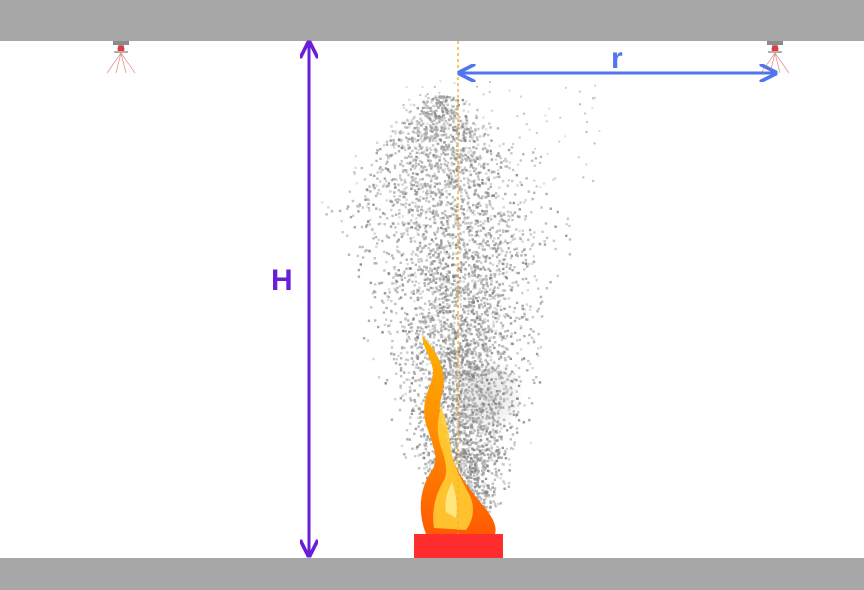  Describe the element at coordinates (617, 58) in the screenshot. I see `radius-label: r` at that location.